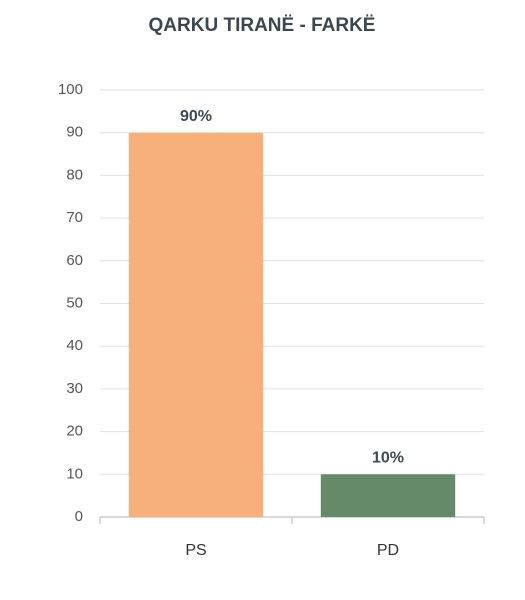 The width and height of the screenshot is (525, 600). I want to click on value-label: 90%, so click(196, 116).